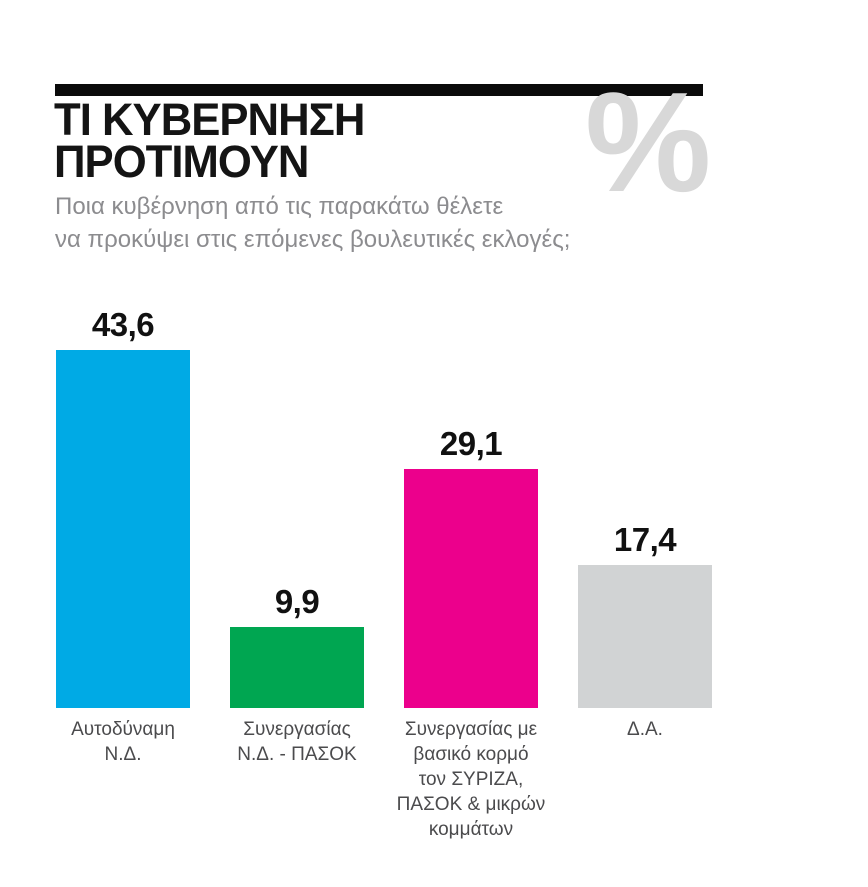 The width and height of the screenshot is (868, 887). I want to click on bar-value-label: 29,1, so click(471, 443).